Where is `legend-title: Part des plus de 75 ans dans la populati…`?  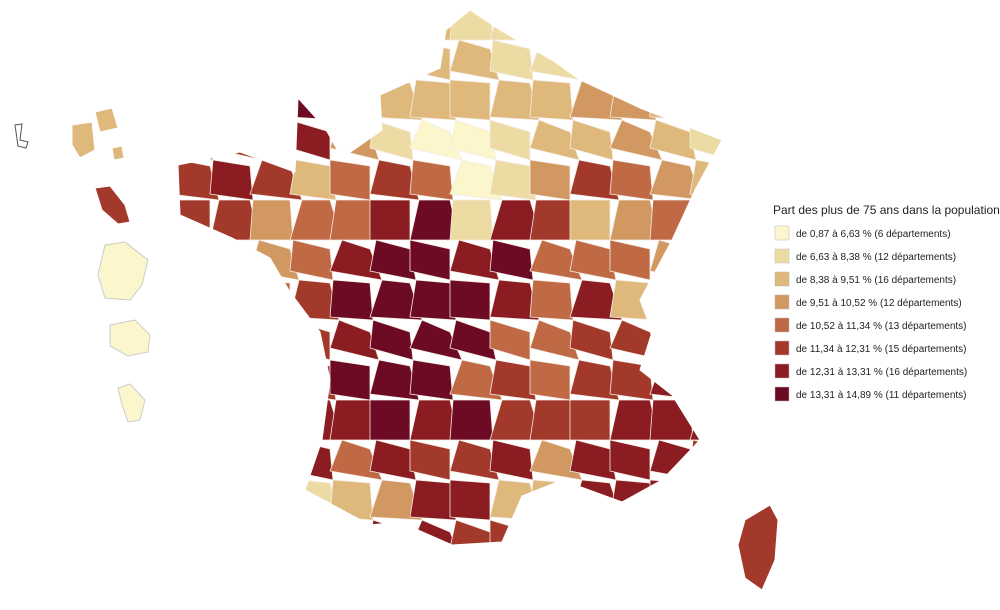
legend-title: Part des plus de 75 ans dans la populati… is located at coordinates (886, 210).